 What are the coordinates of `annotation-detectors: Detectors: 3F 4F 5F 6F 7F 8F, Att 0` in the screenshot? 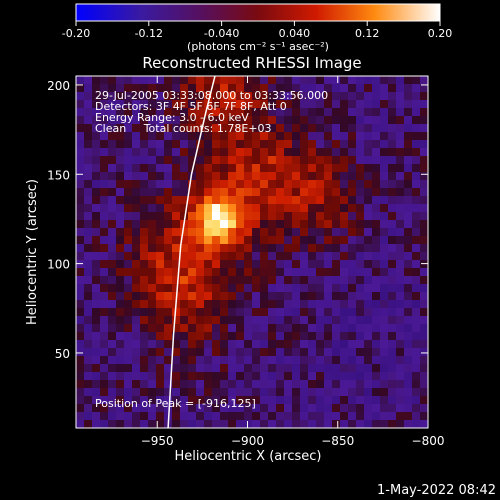 It's located at (191, 106).